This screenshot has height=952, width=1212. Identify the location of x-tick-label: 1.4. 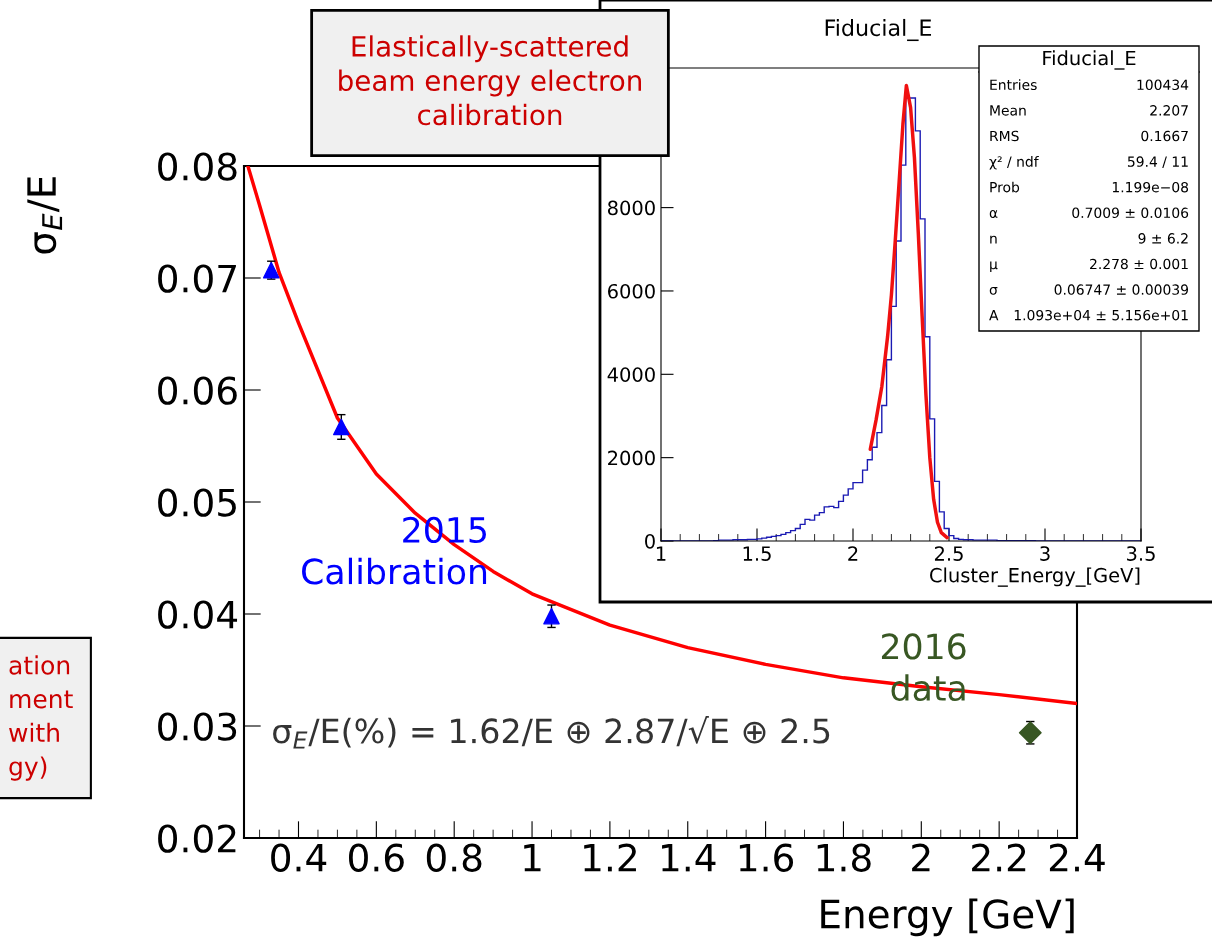
(689, 858).